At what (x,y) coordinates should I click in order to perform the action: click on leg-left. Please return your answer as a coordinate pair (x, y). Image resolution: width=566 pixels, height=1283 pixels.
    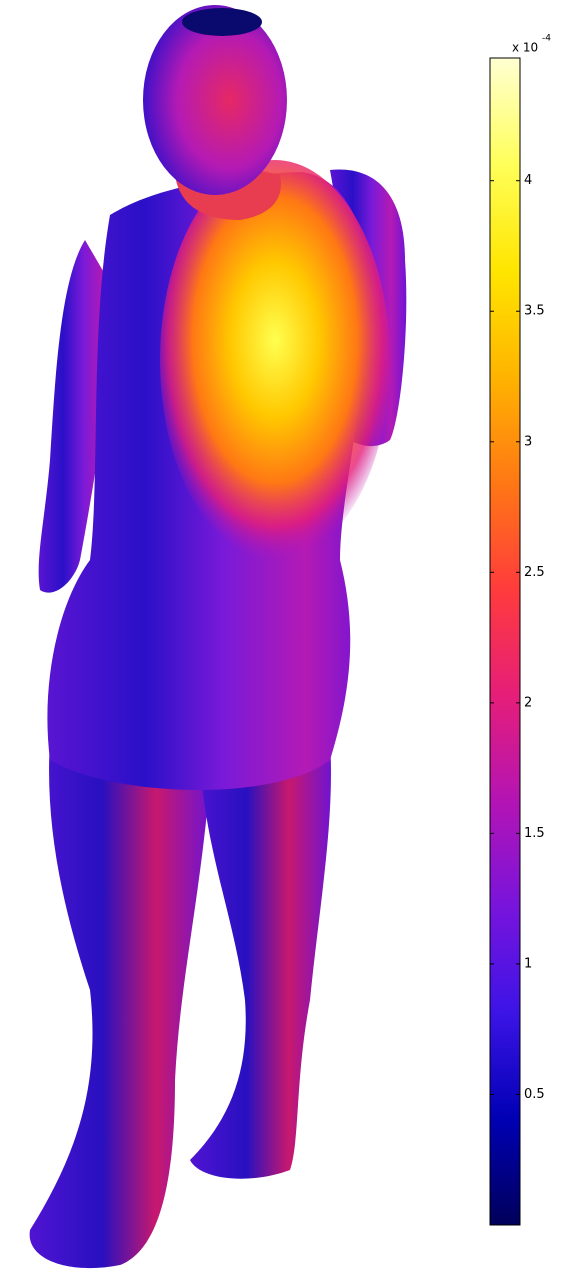
    Looking at the image, I should click on (120, 1004).